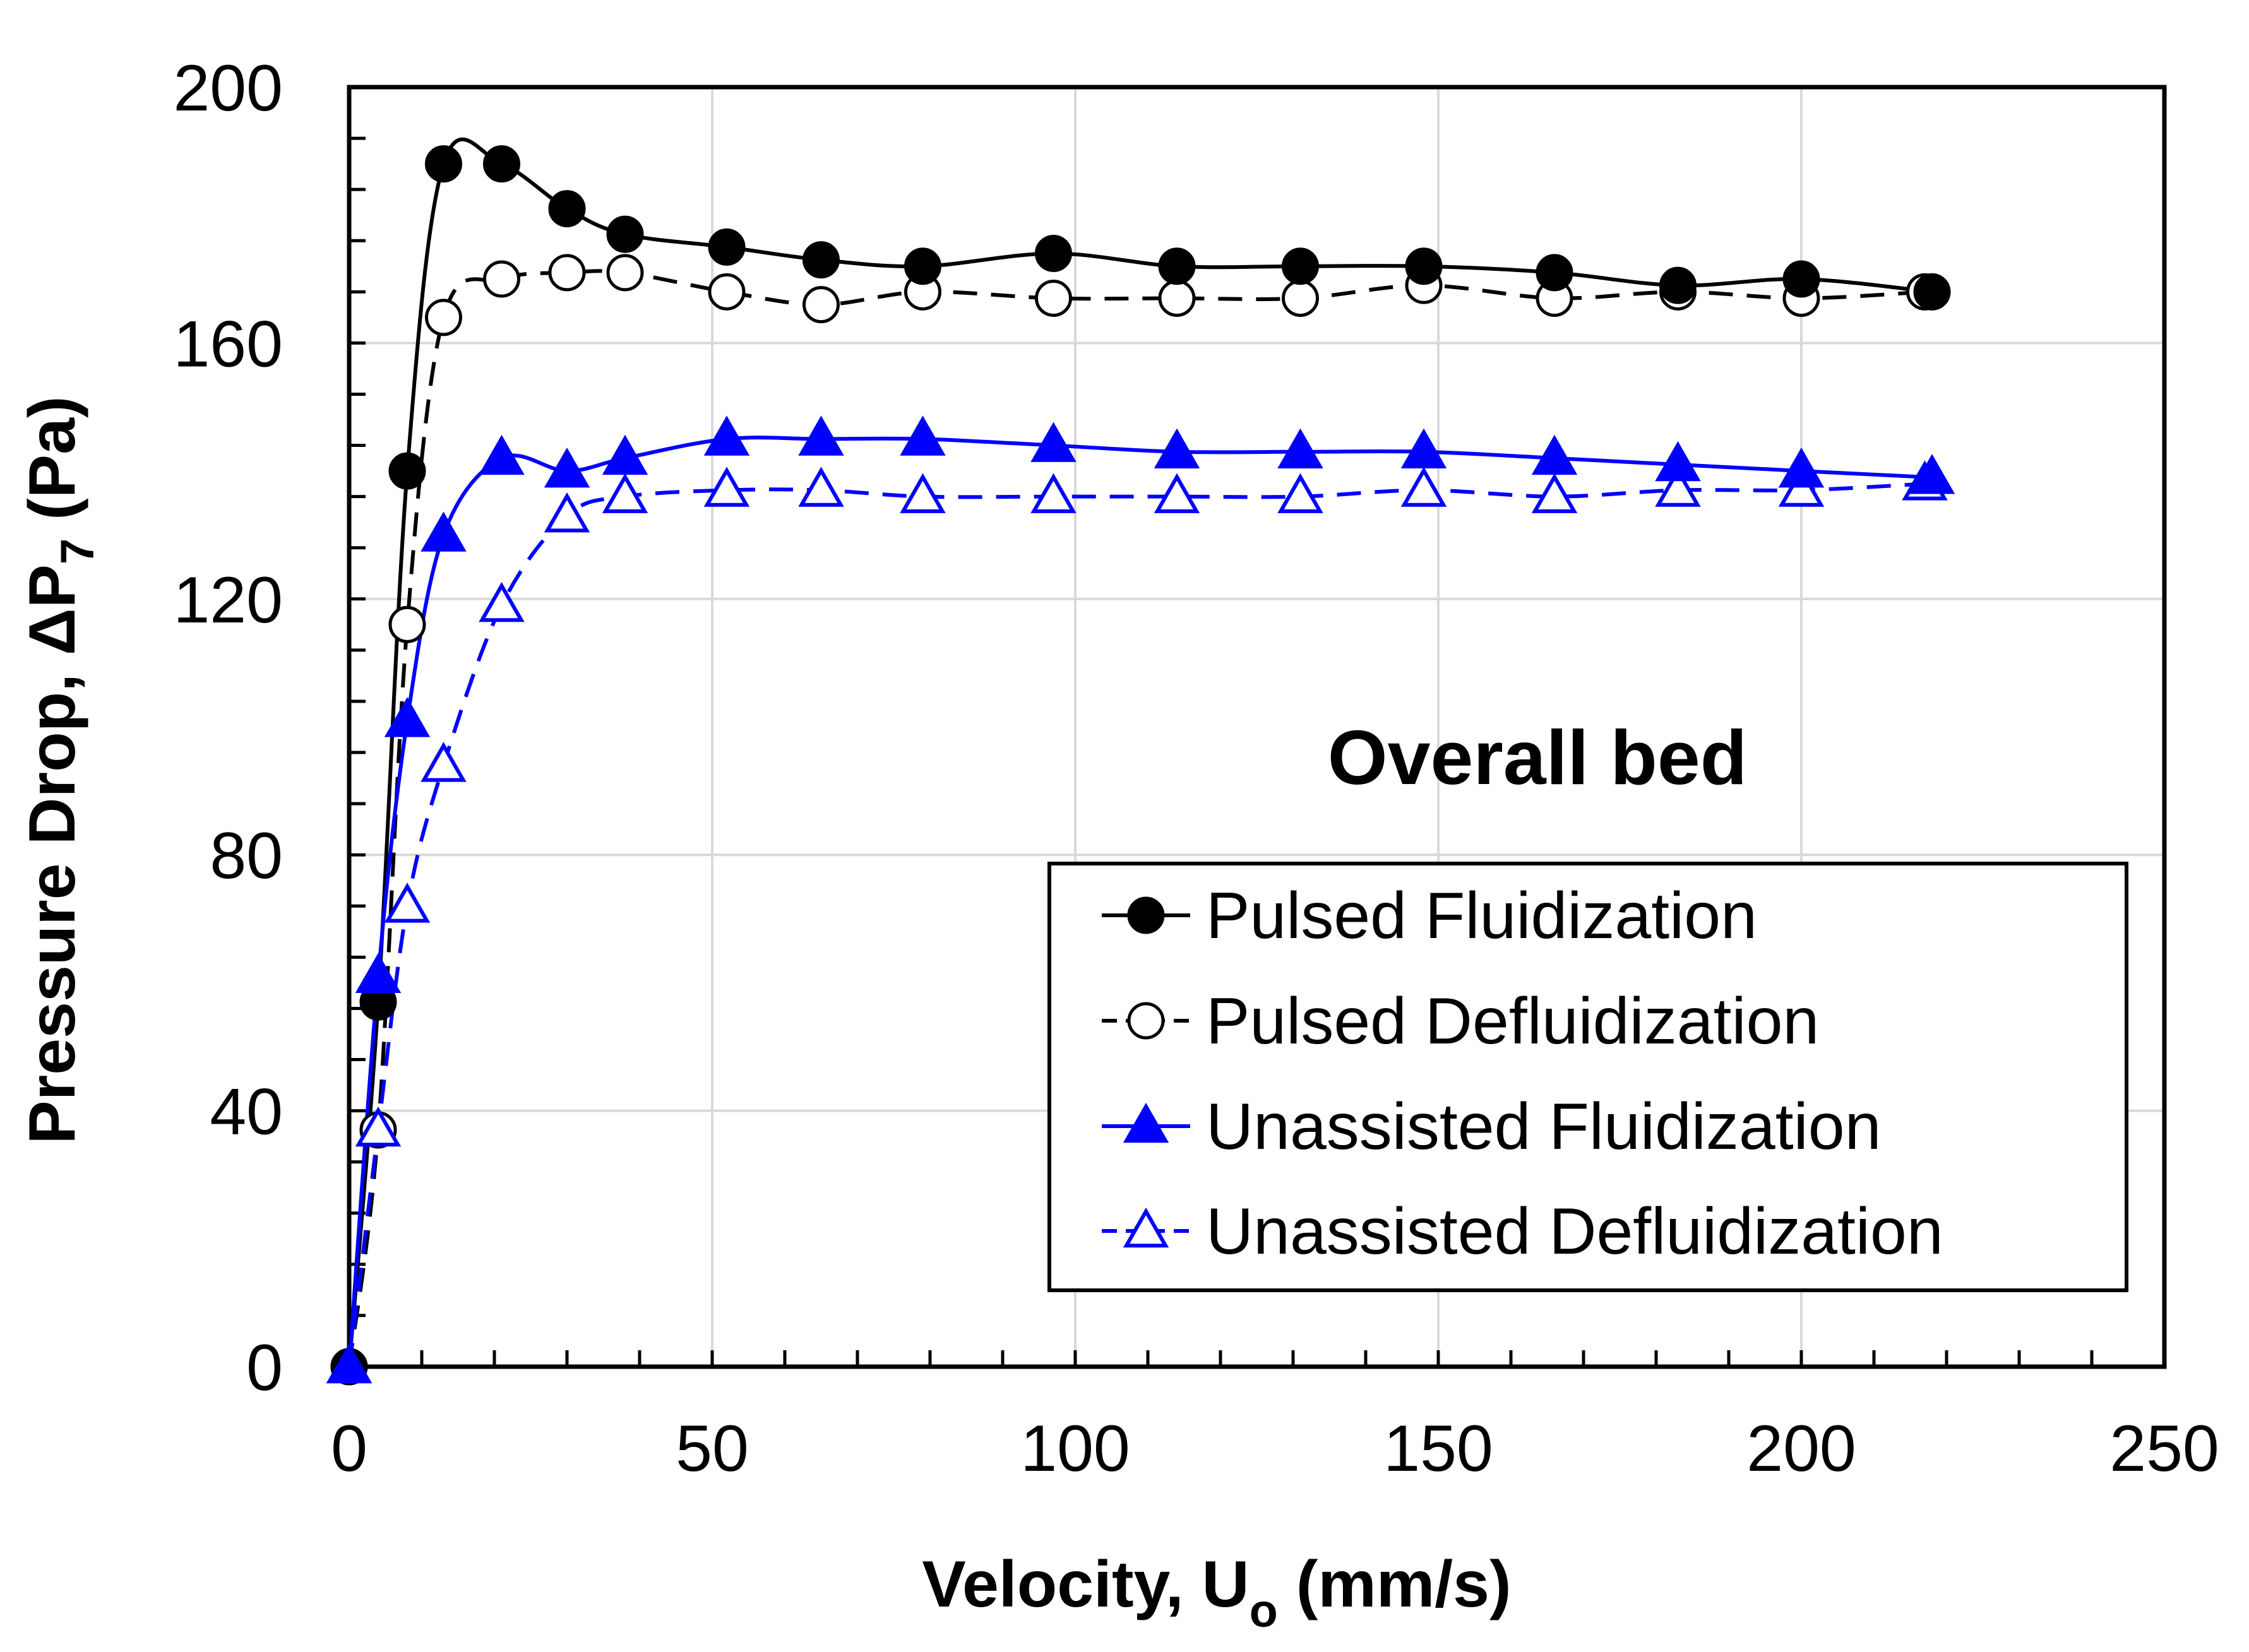 The height and width of the screenshot is (1652, 2249). What do you see at coordinates (246, 856) in the screenshot?
I see `y-tick-label: 80` at bounding box center [246, 856].